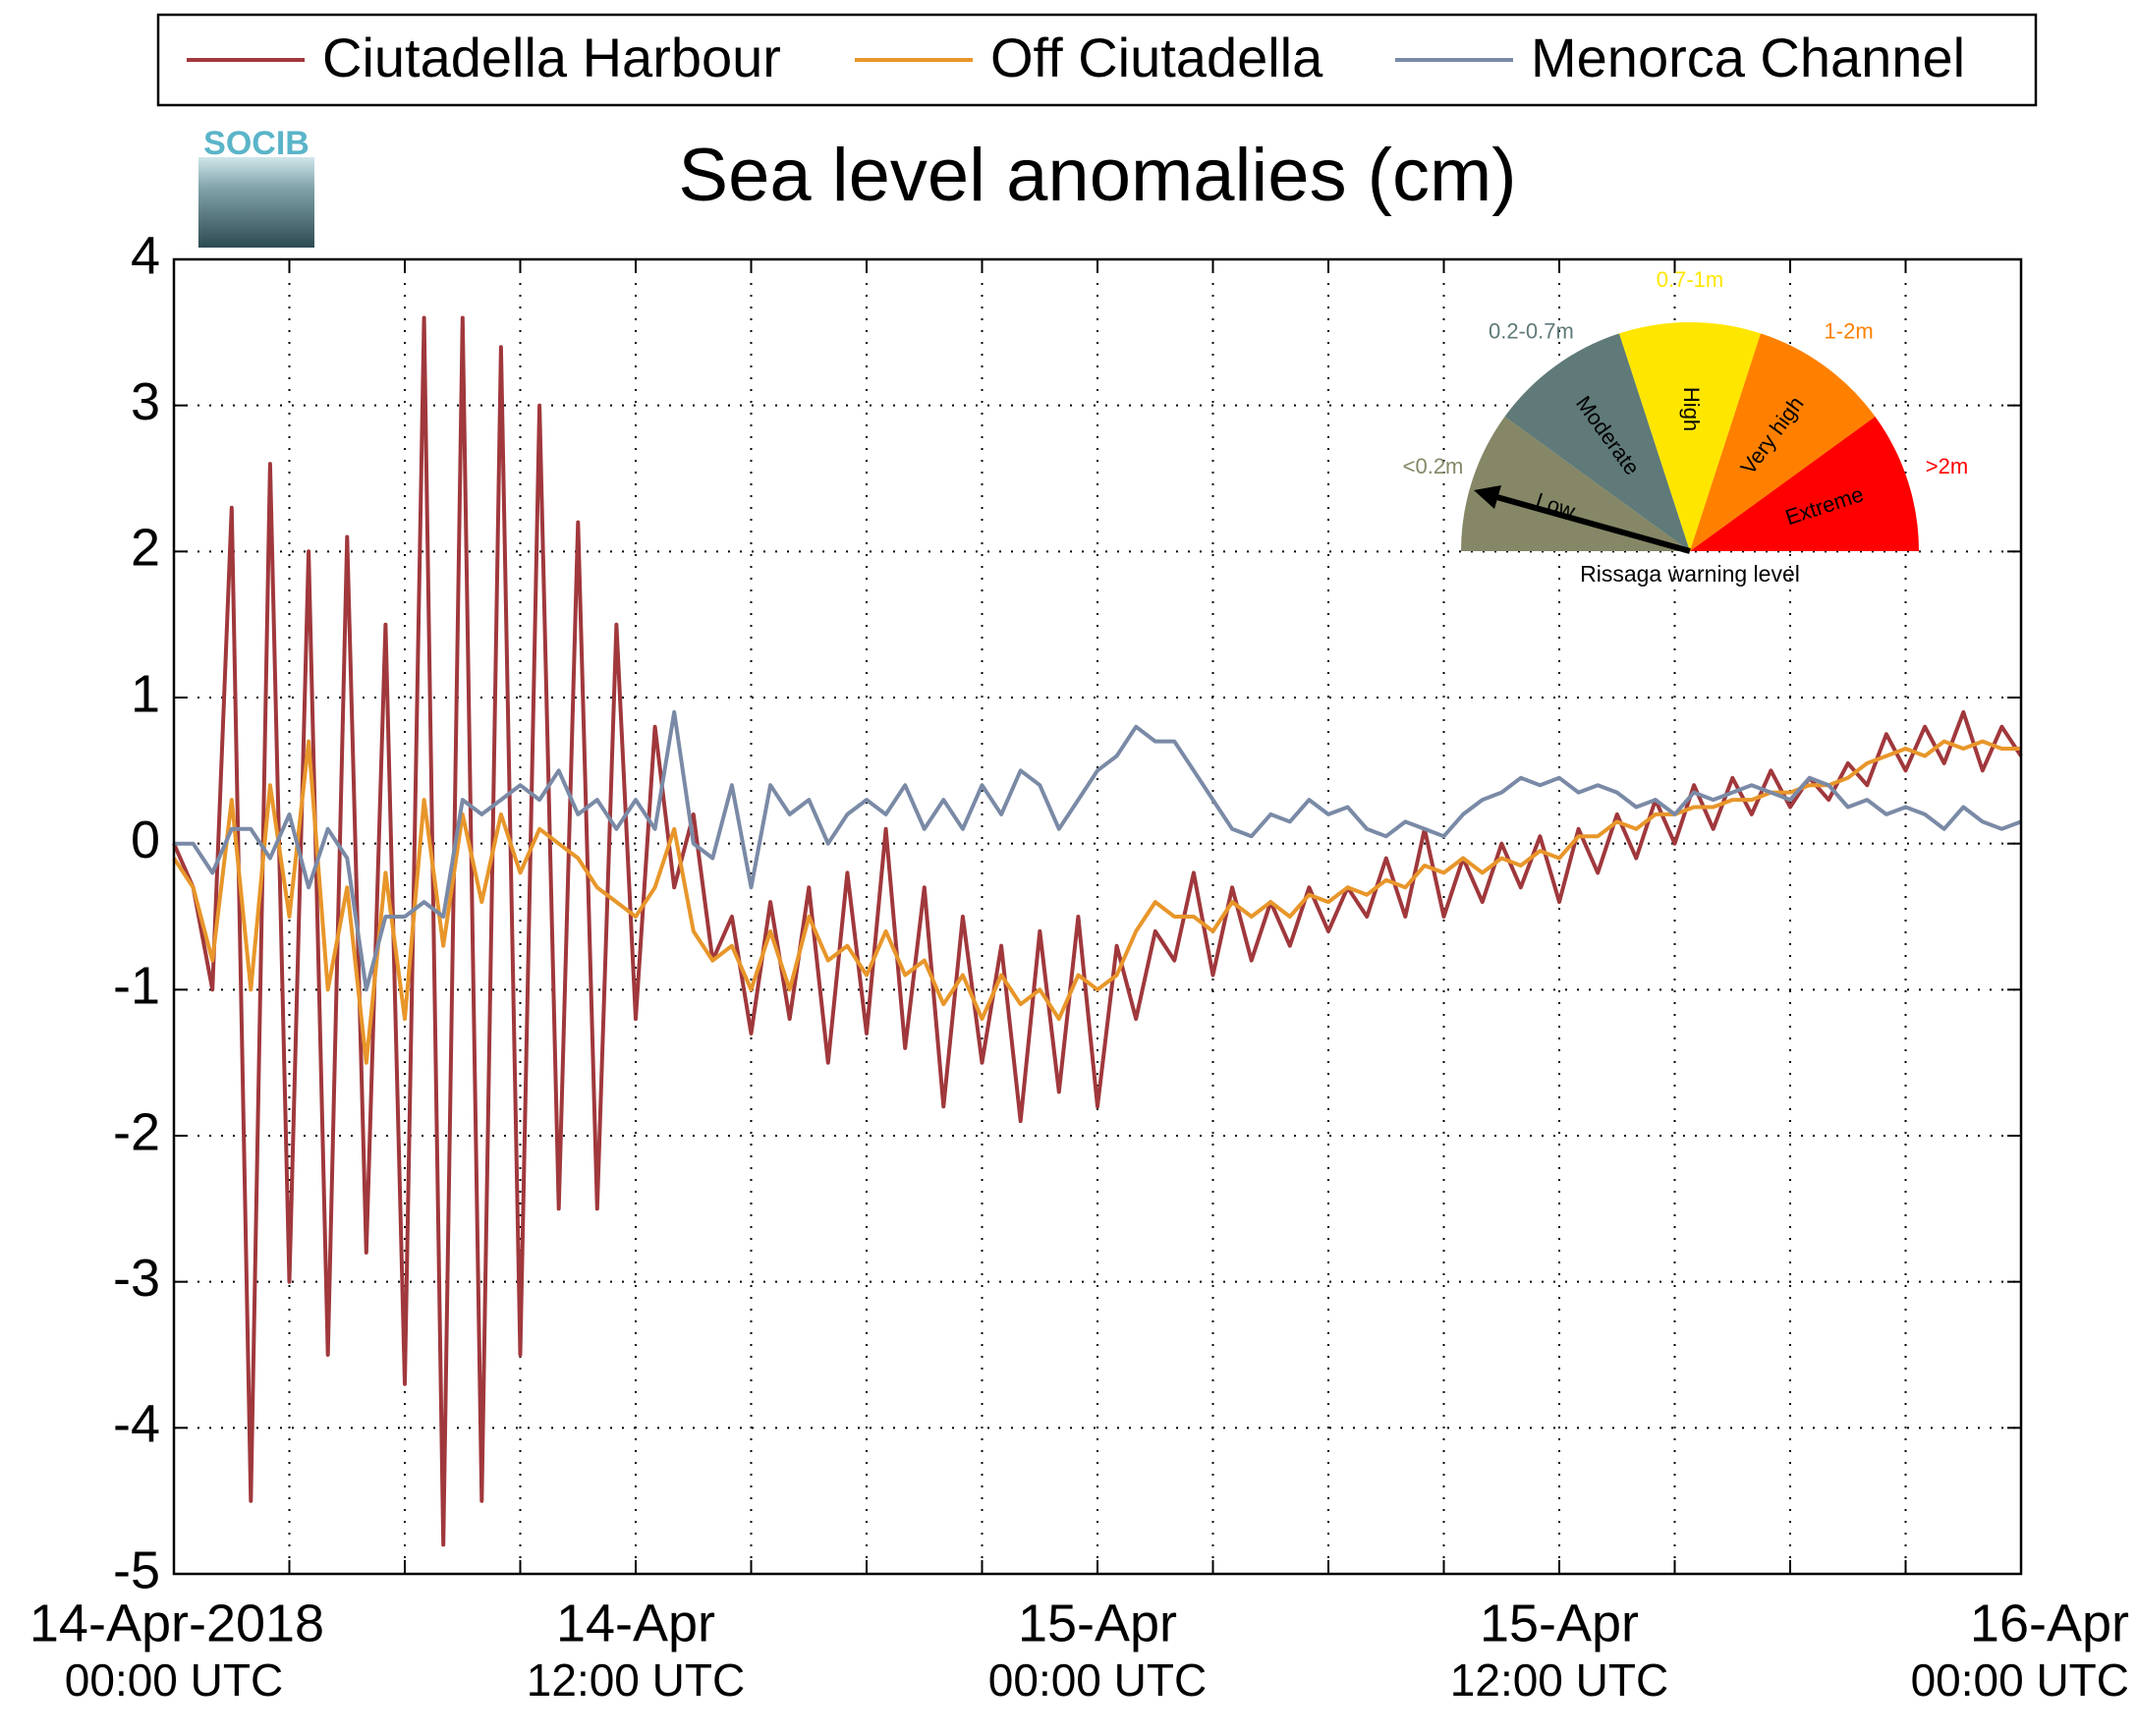 The width and height of the screenshot is (2137, 1736). Describe the element at coordinates (1748, 57) in the screenshot. I see `legend-label: Menorca Channel` at that location.